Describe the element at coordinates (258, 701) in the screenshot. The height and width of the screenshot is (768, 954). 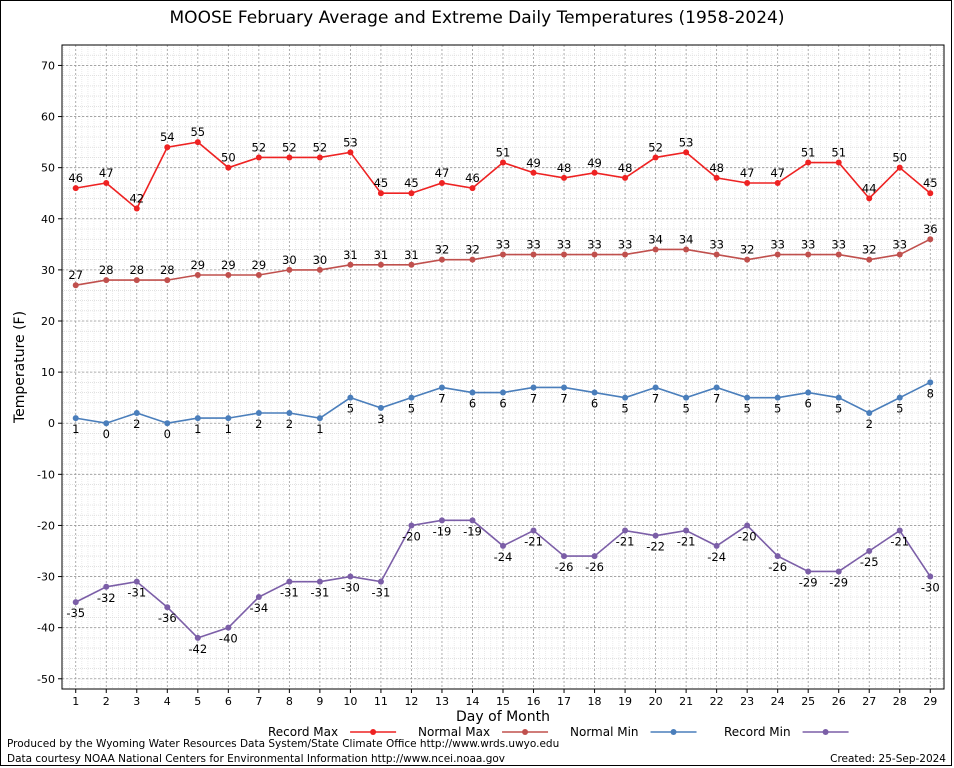
I see `x-tick-label: 7` at that location.